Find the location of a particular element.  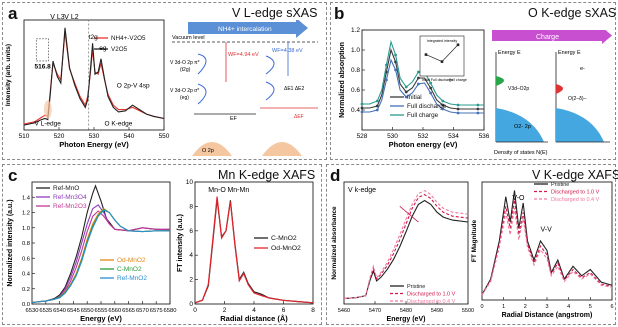

annotation: eg is located at coordinates (103, 48).